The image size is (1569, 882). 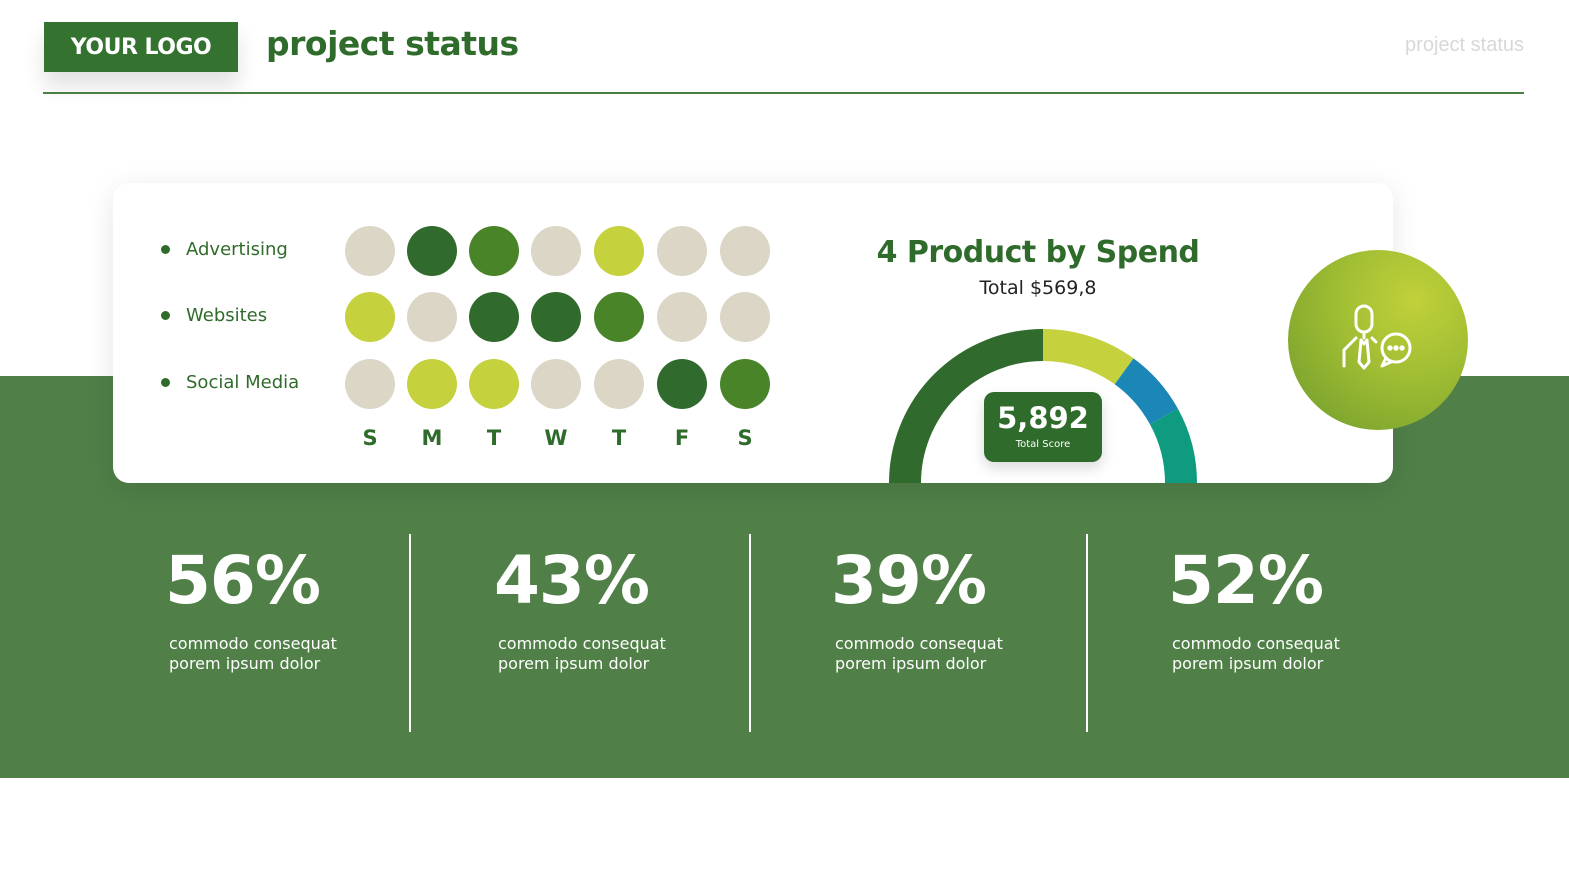 I want to click on row-label-websites: Websites, so click(x=214, y=315).